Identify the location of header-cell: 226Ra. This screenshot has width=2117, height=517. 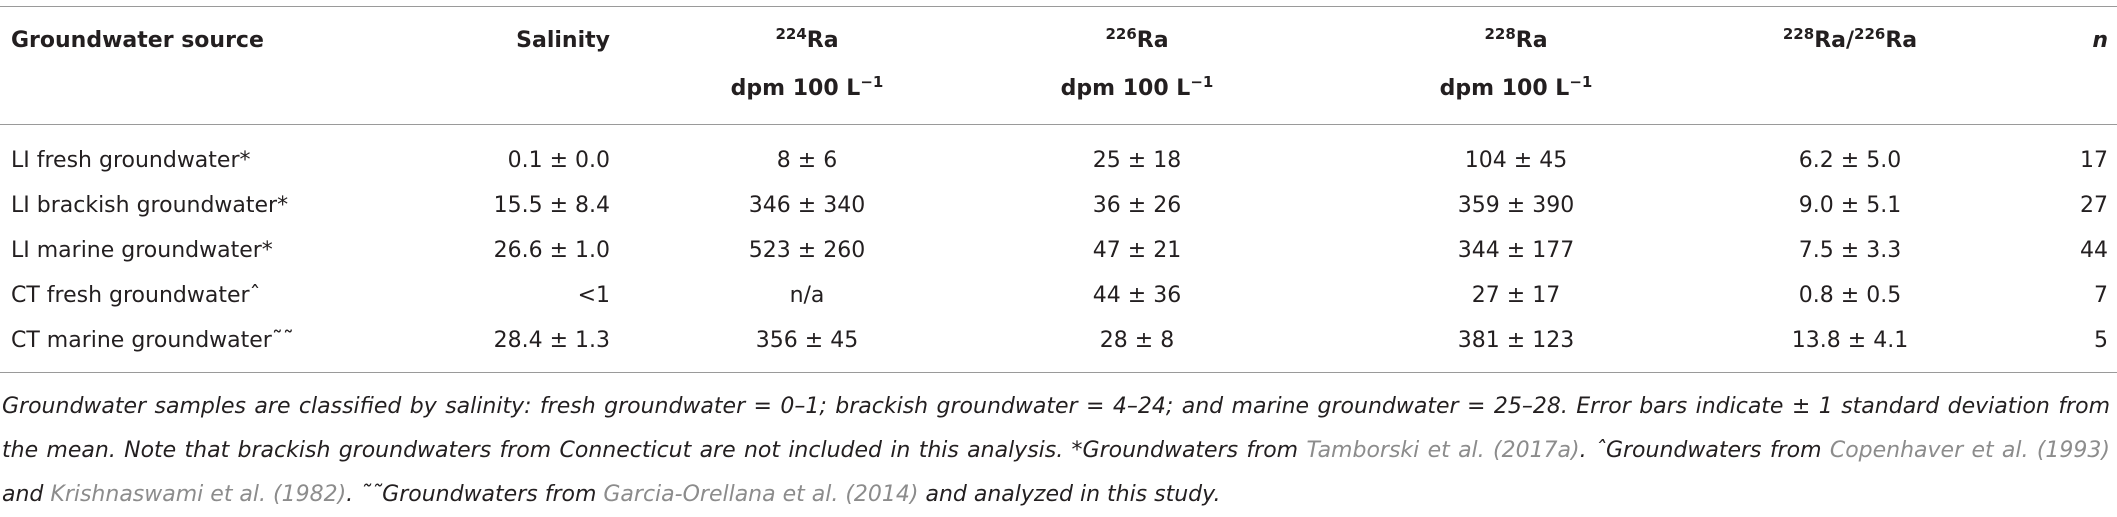
(1136, 41).